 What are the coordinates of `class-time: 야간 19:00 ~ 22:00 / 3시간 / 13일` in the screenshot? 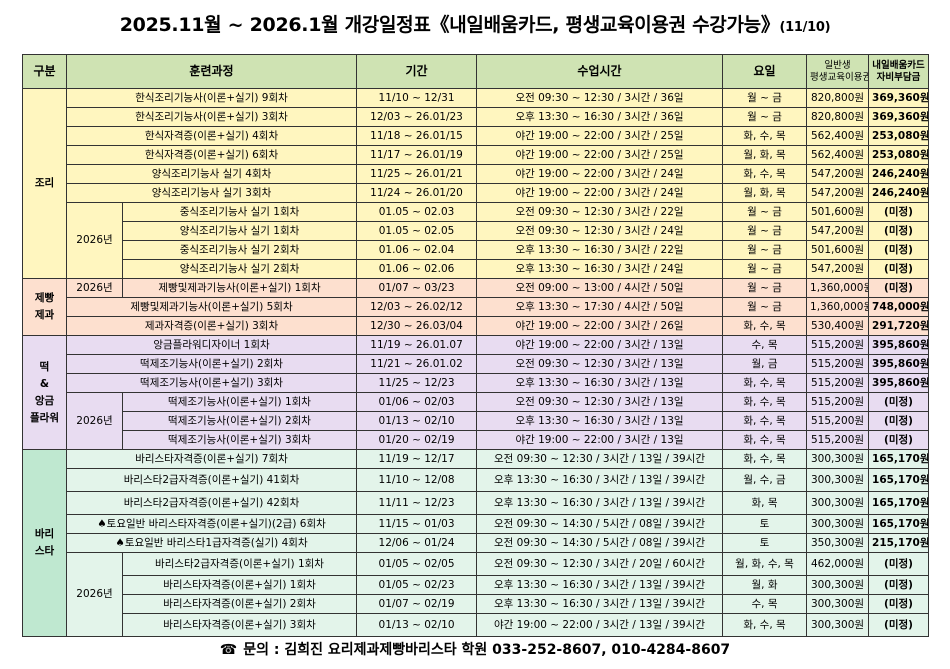 It's located at (600, 345).